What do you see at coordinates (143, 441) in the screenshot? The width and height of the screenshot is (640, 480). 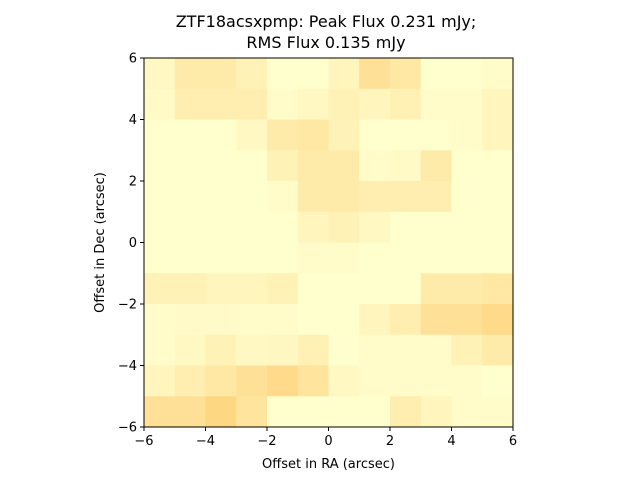 I see `x-tick-label: −6` at bounding box center [143, 441].